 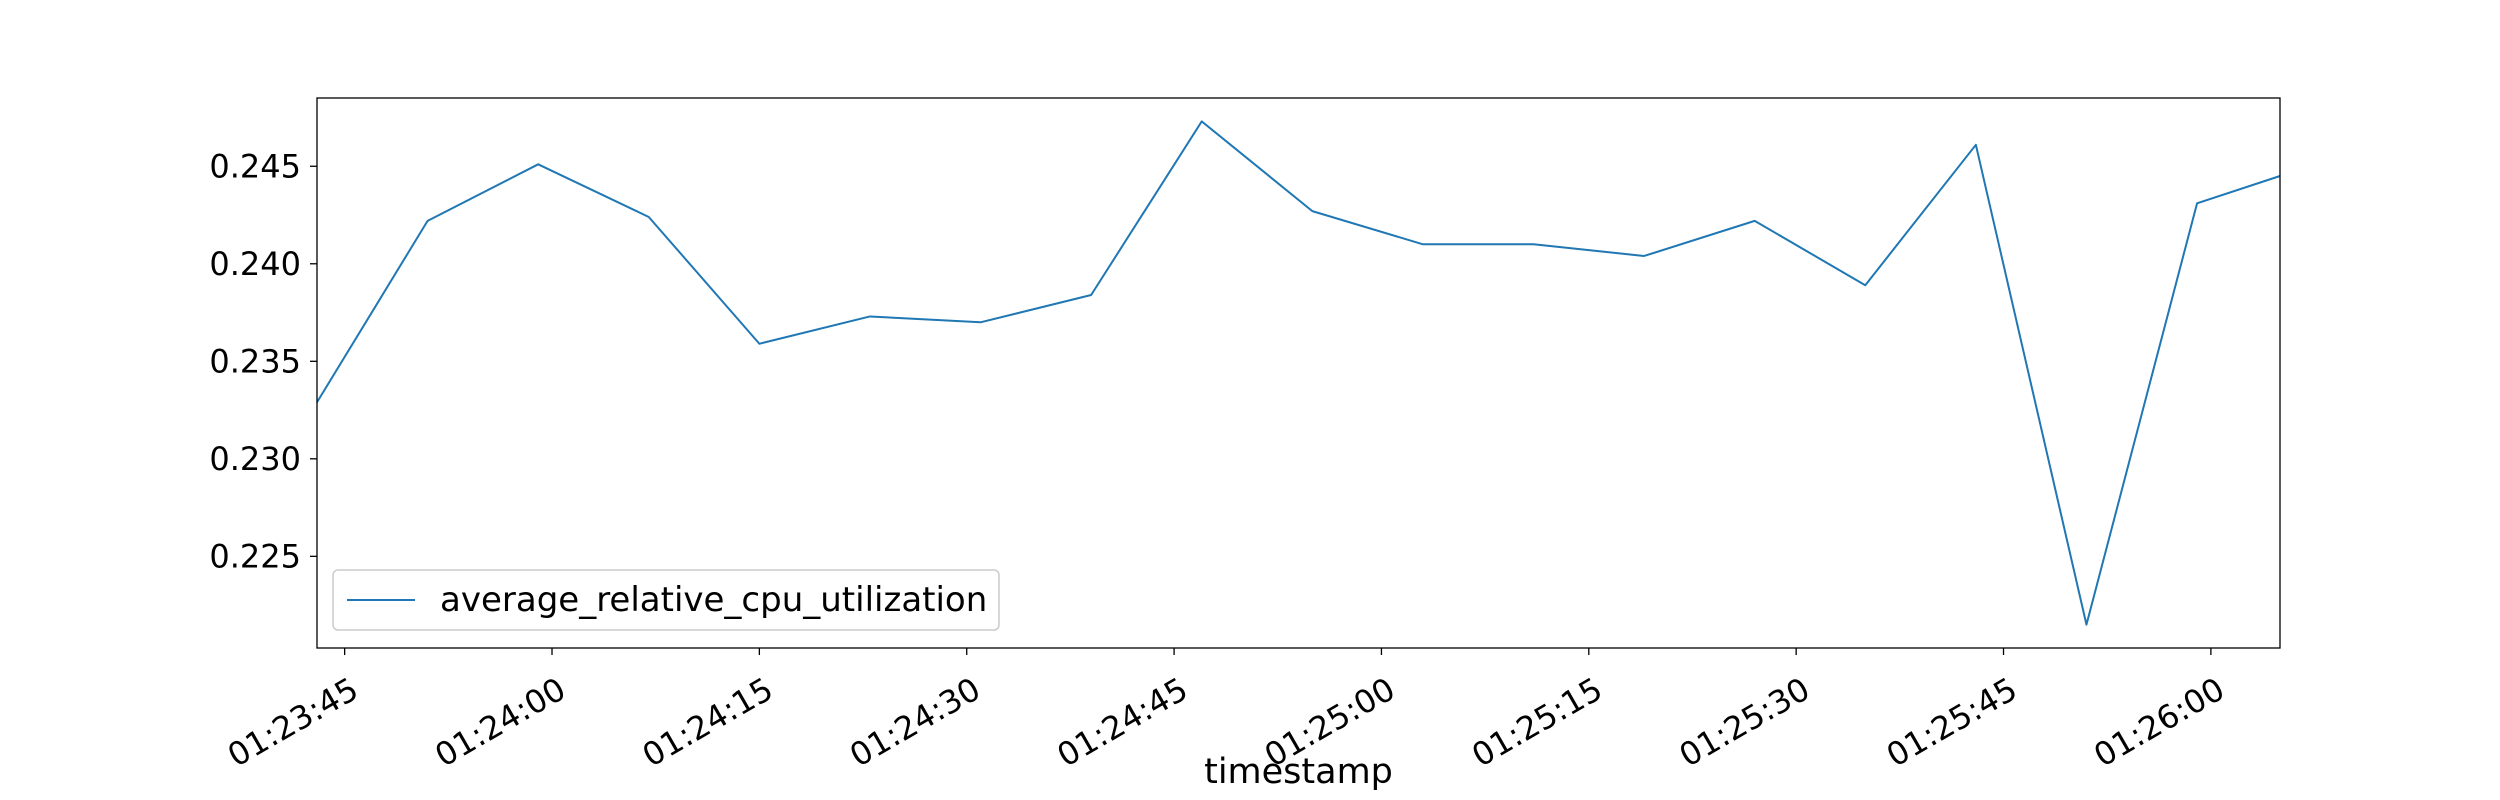 I want to click on y-tick-label: 0.240, so click(x=255, y=264).